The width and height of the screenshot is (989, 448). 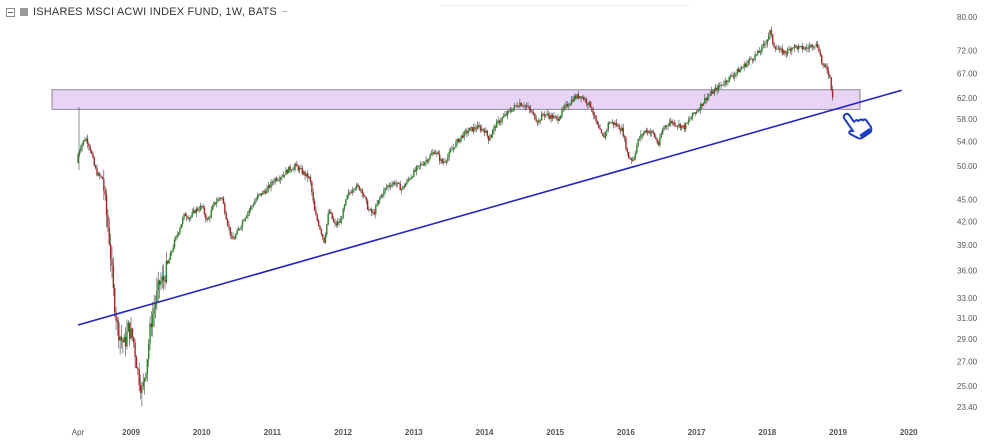 I want to click on y-tick-label: 33.00, so click(x=967, y=298).